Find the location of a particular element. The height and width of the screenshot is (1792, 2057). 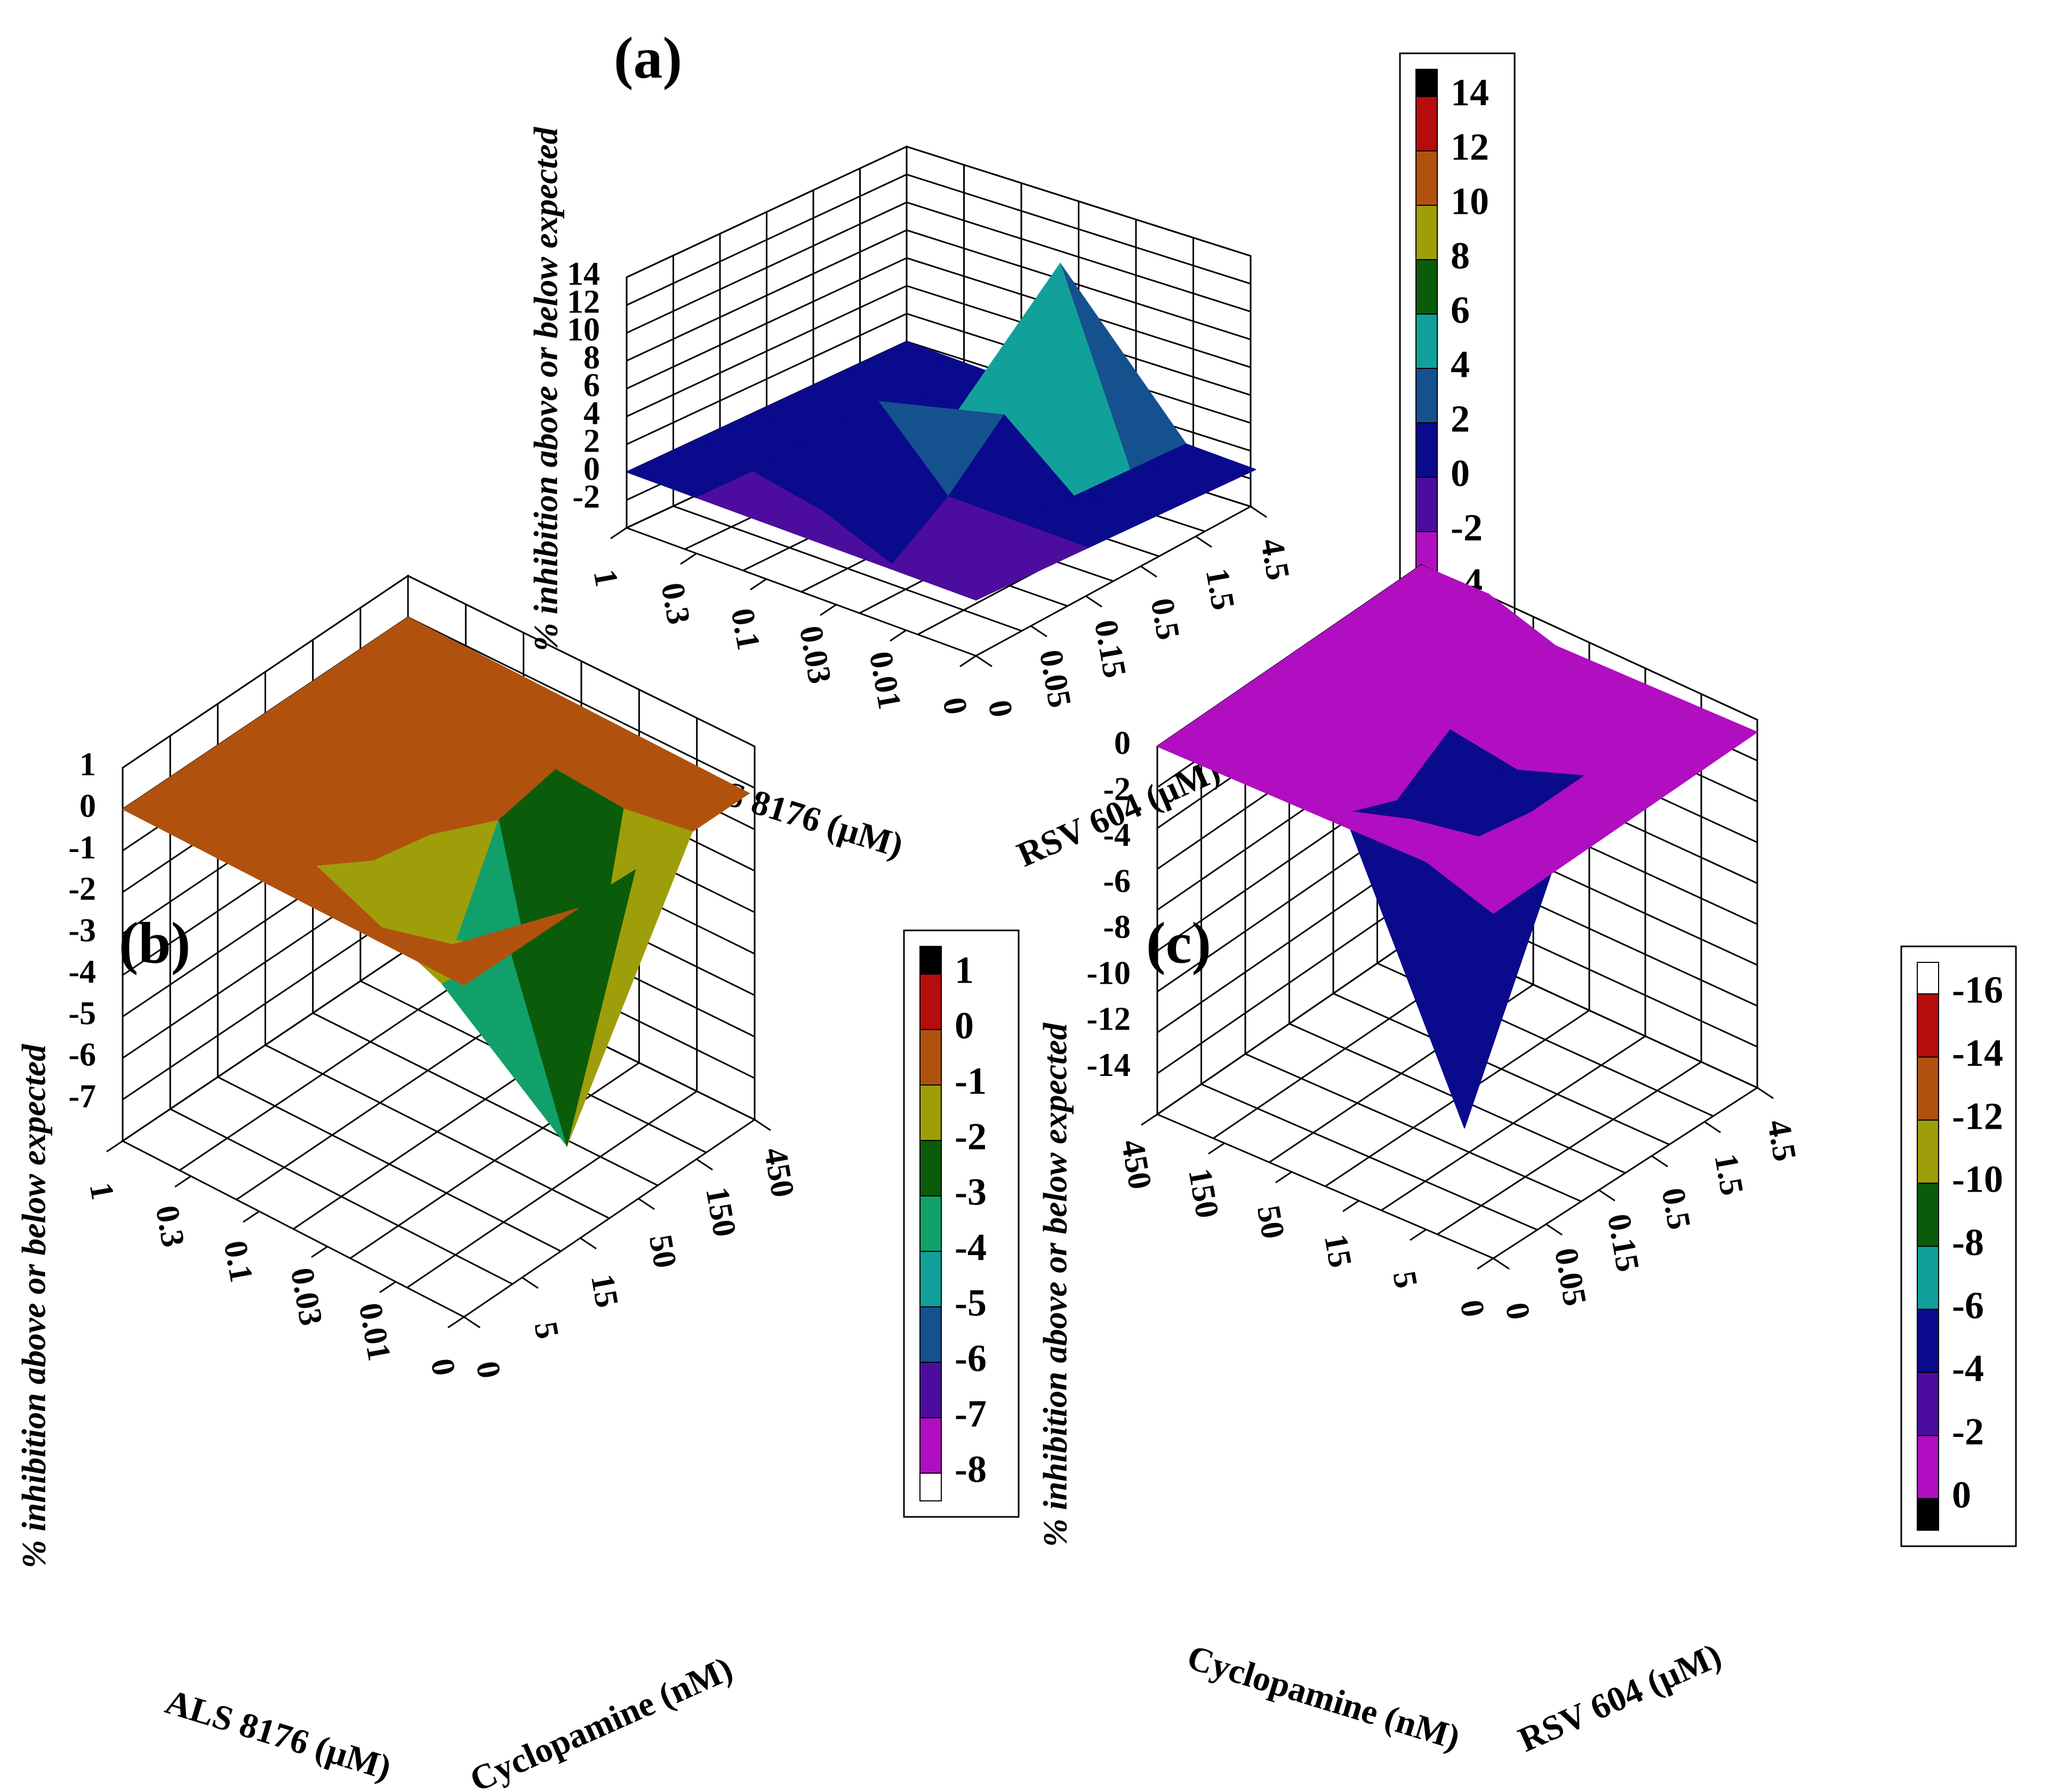

x-tick-label: 0.1 is located at coordinates (745, 629).